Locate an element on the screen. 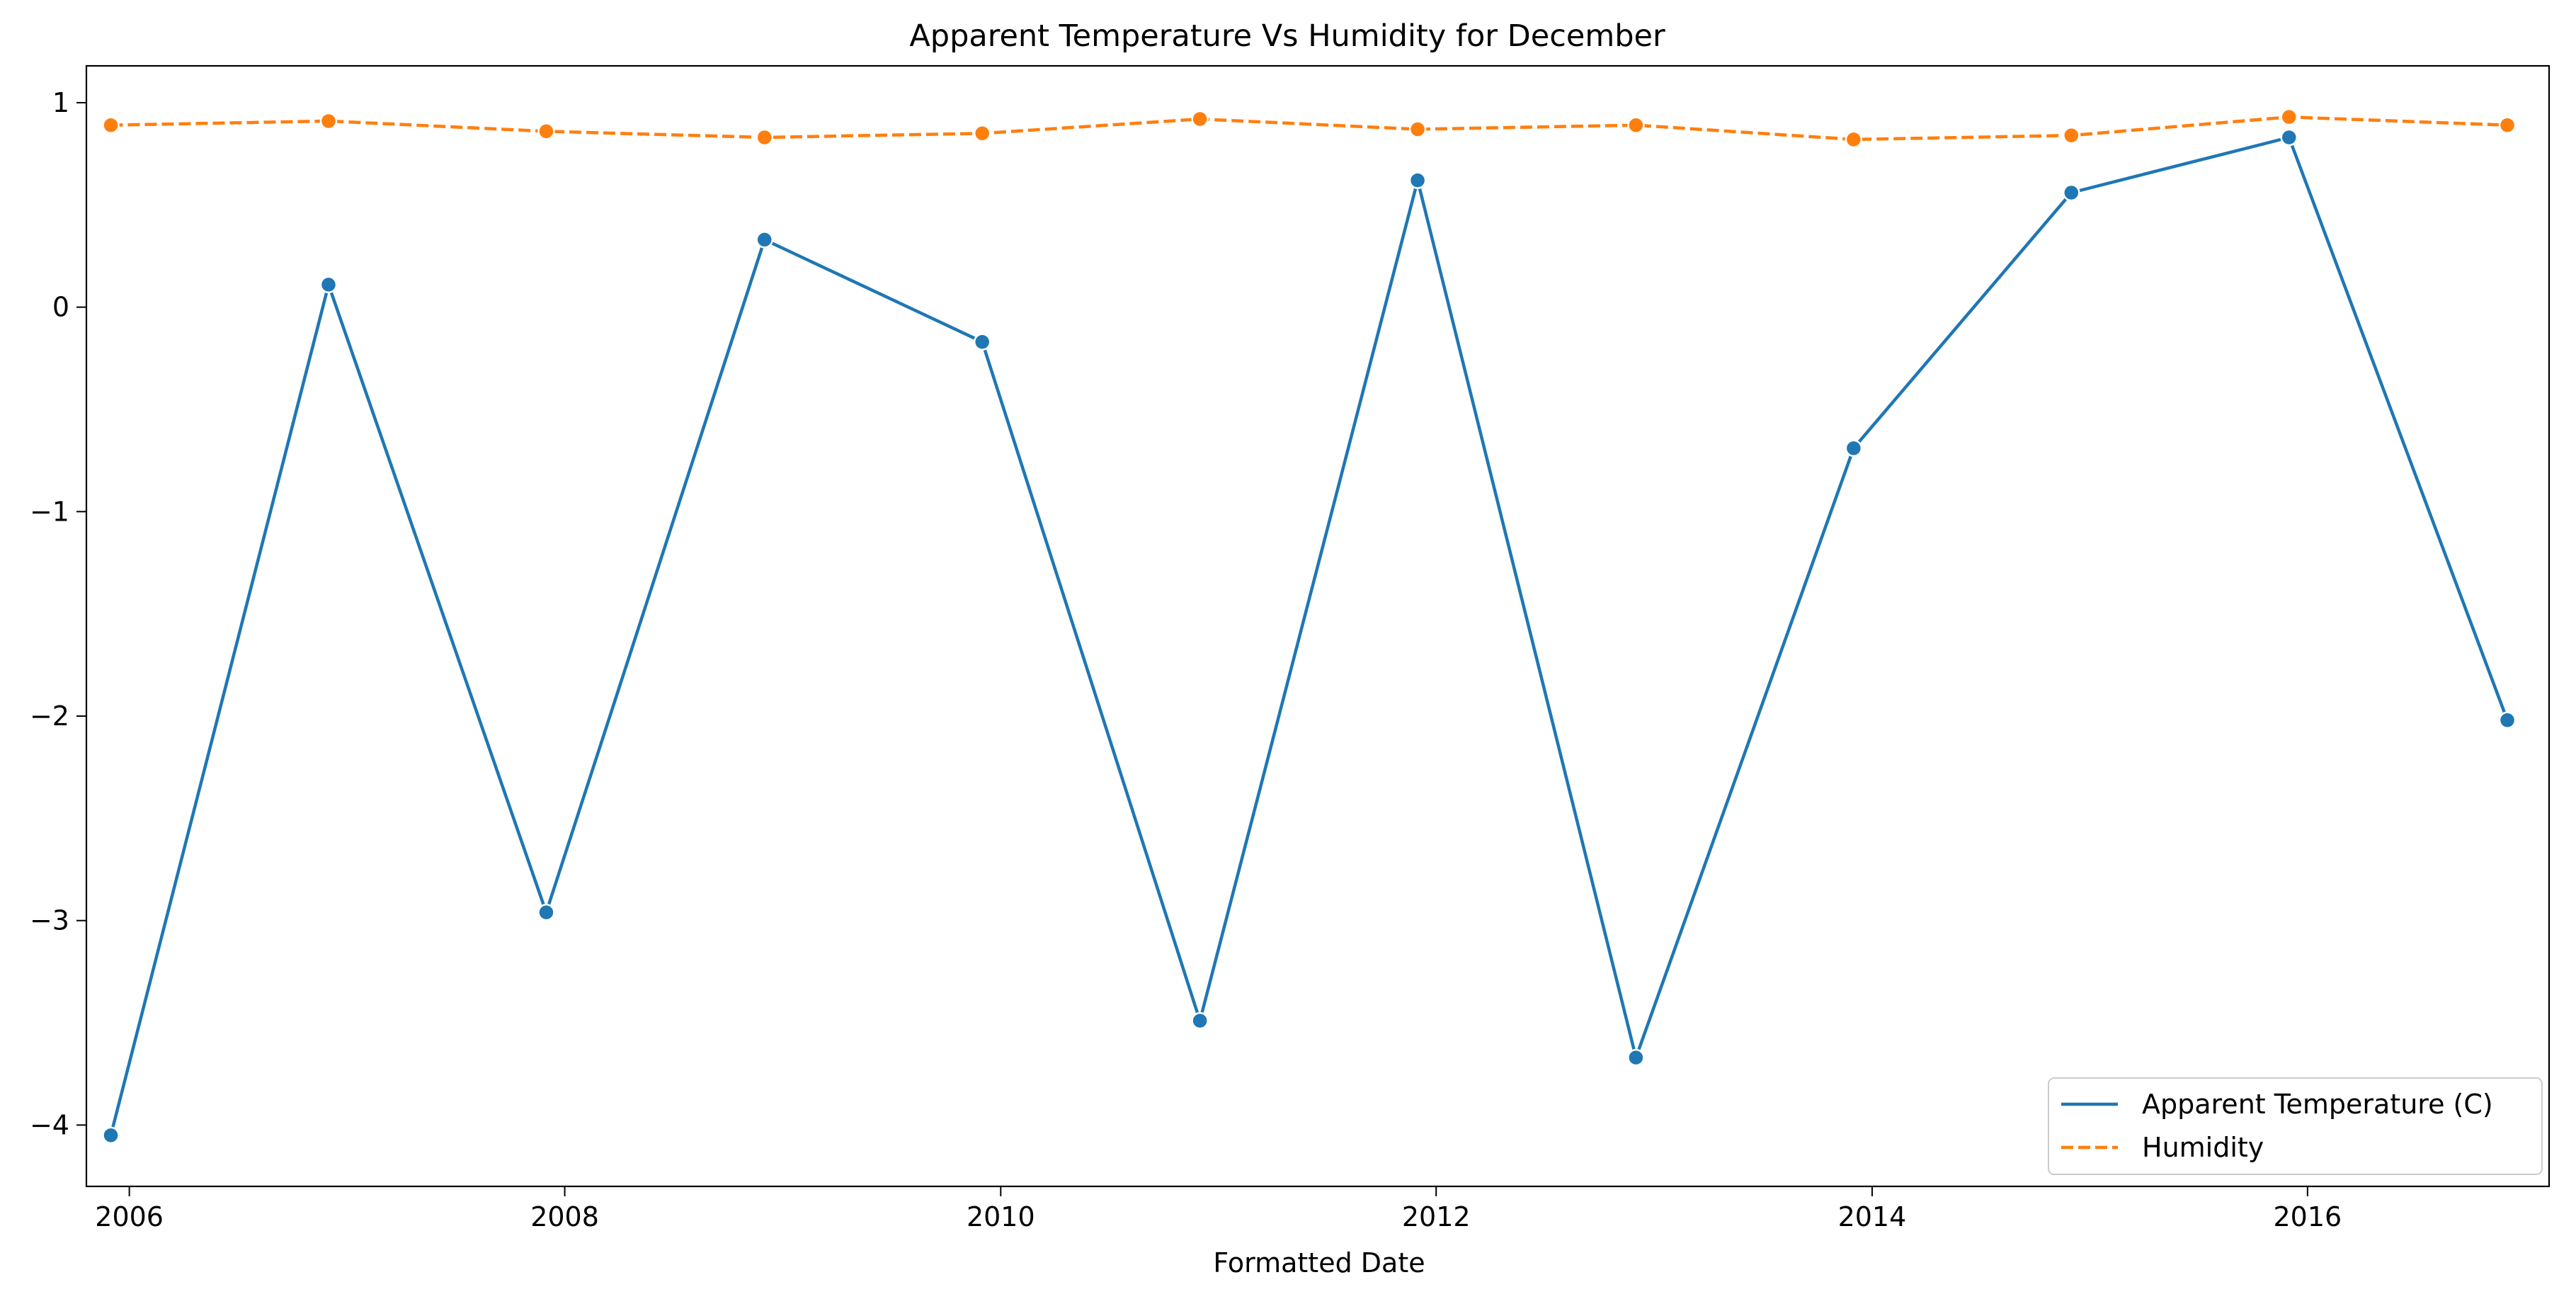  legend-label: Apparent Temperature (C) is located at coordinates (2317, 1104).